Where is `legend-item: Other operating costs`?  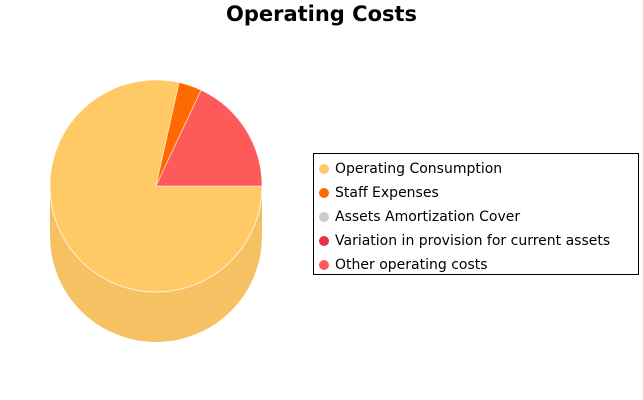
legend-item: Other operating costs is located at coordinates (478, 265).